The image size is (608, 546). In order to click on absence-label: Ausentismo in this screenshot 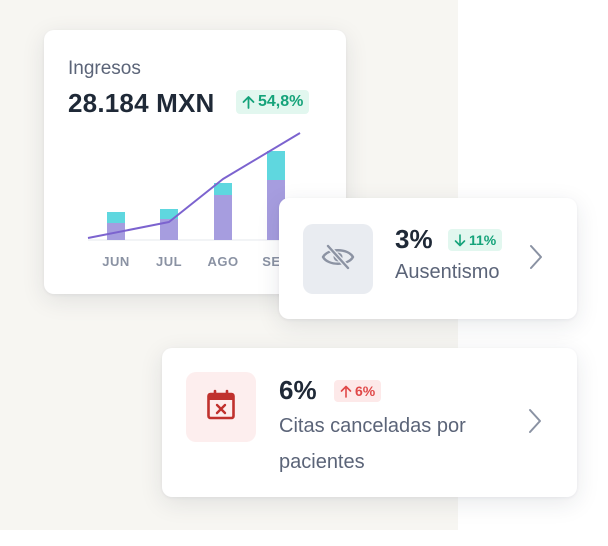, I will do `click(447, 272)`.